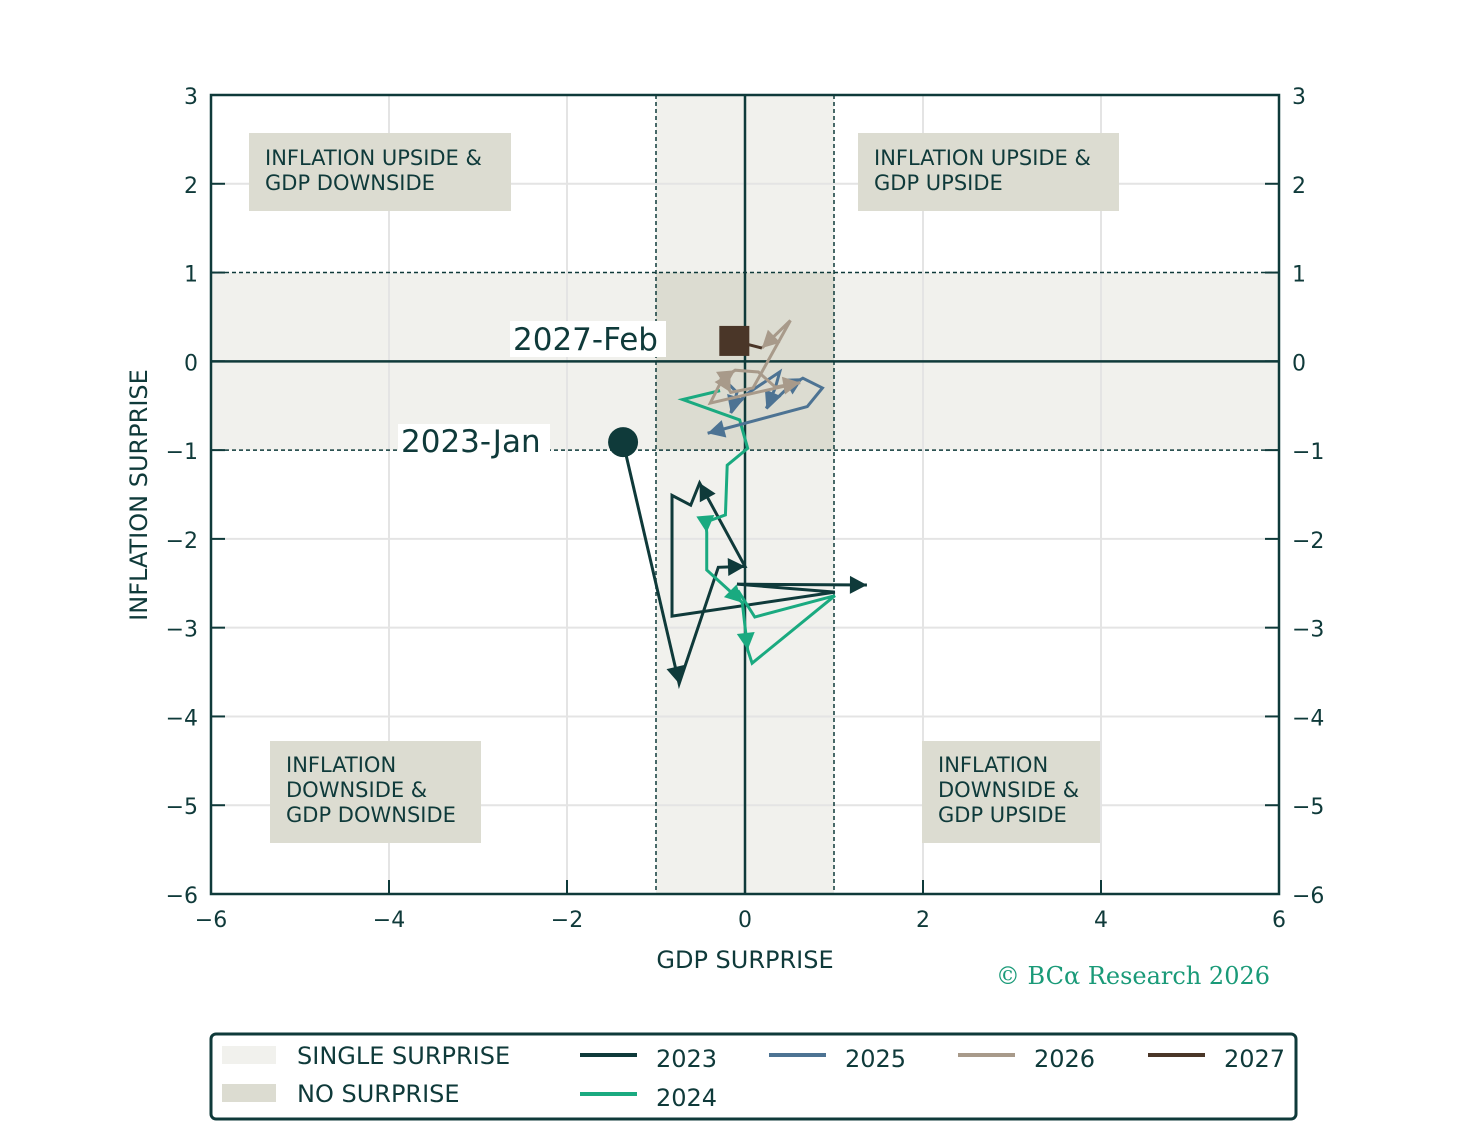 The height and width of the screenshot is (1148, 1477). What do you see at coordinates (182, 630) in the screenshot?
I see `y-tick-label-left: −3` at bounding box center [182, 630].